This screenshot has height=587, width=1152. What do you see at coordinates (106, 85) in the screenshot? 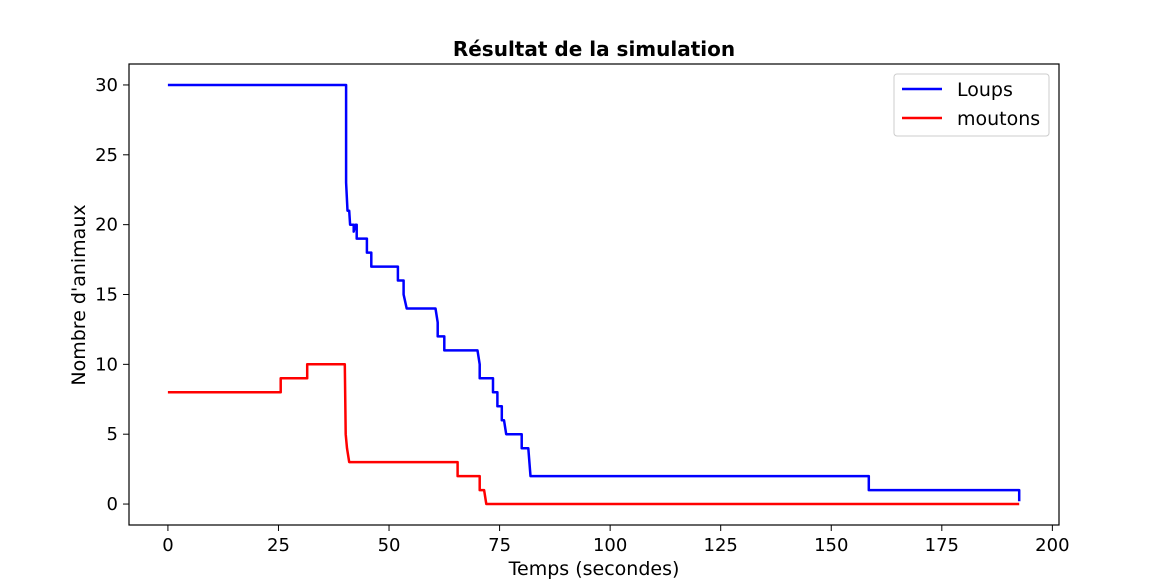
I see `y-tick-label: 30` at bounding box center [106, 85].